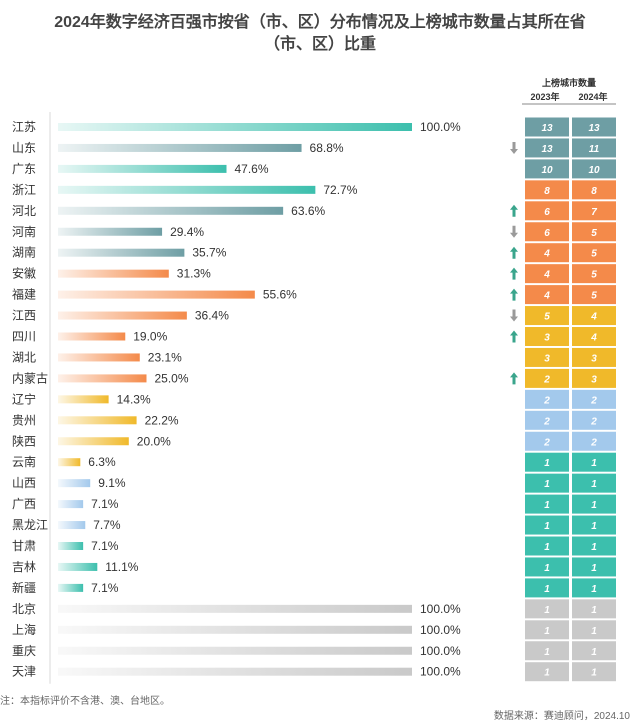 Image resolution: width=640 pixels, height=727 pixels. What do you see at coordinates (112, 483) in the screenshot?
I see `bar-value-label: 9.1%` at bounding box center [112, 483].